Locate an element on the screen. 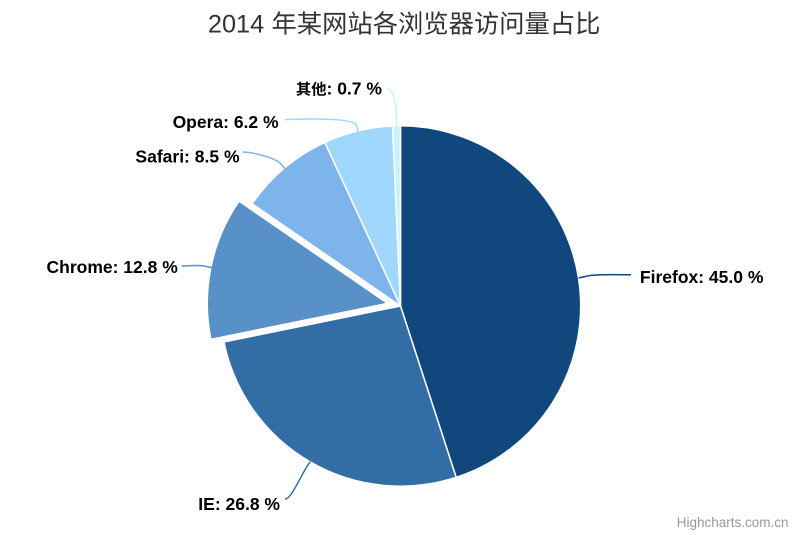  svg-text: Opera: 6.2 % is located at coordinates (226, 122).